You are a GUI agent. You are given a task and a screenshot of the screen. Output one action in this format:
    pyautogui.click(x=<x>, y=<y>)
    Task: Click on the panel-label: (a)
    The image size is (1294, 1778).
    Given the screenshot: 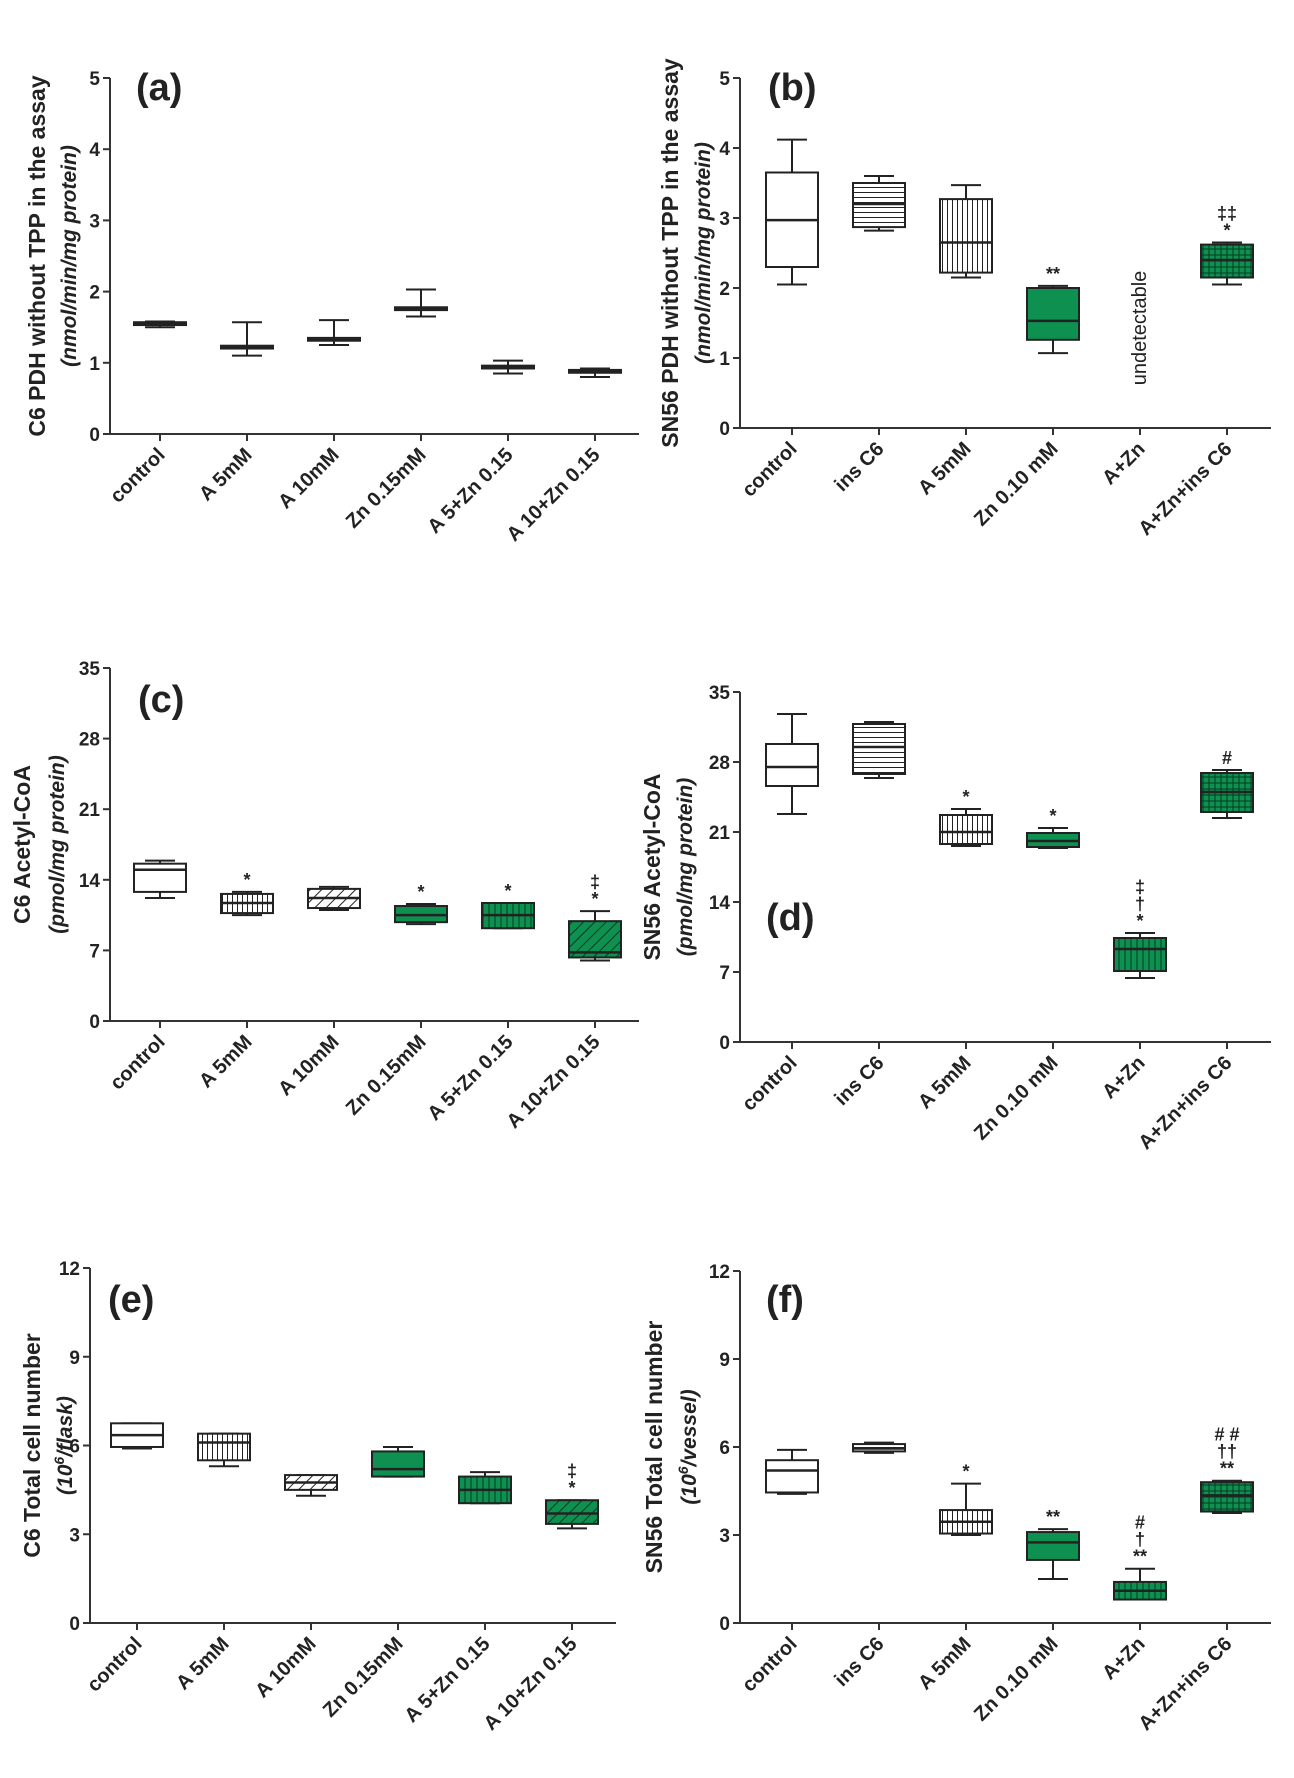 What is the action you would take?
    pyautogui.click(x=159, y=88)
    